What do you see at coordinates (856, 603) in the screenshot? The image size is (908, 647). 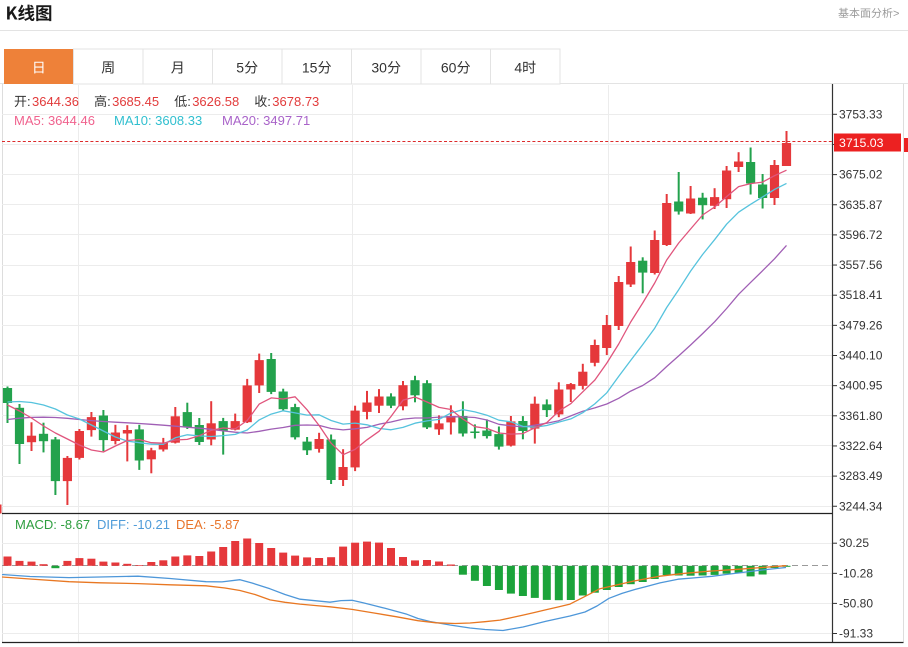 I see `svg-text: -50.80` at bounding box center [856, 603].